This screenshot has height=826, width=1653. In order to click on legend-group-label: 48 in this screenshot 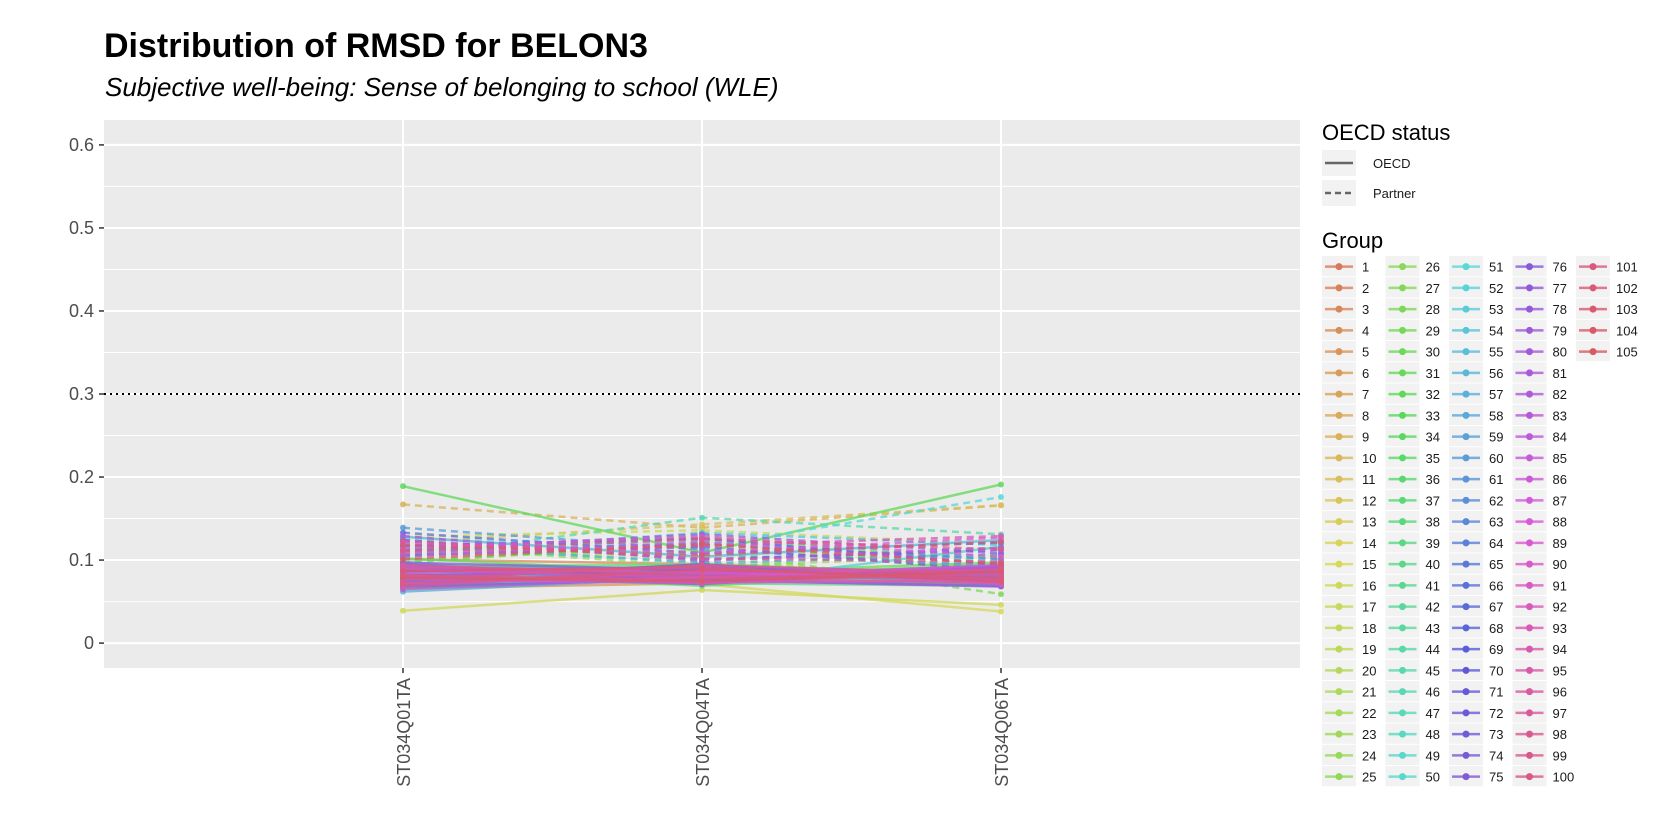, I will do `click(1433, 734)`.